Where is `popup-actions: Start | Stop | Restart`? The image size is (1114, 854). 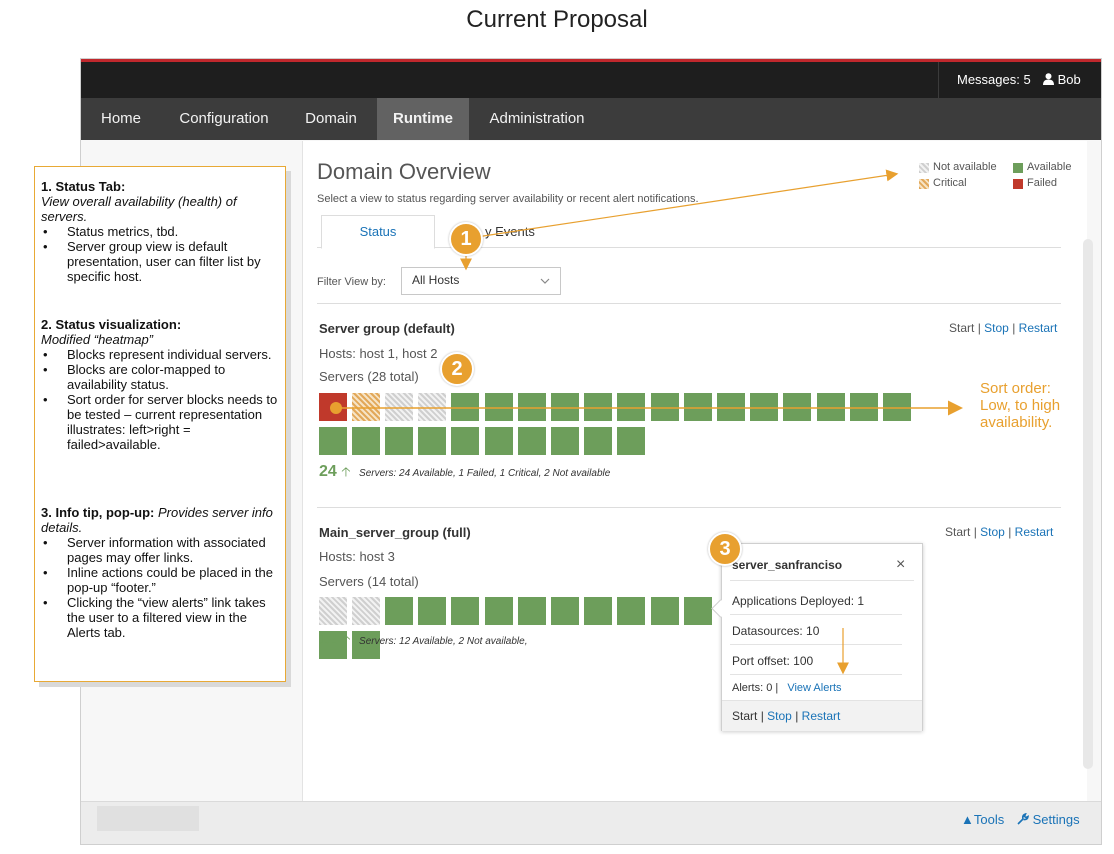
popup-actions: Start | Stop | Restart is located at coordinates (786, 716).